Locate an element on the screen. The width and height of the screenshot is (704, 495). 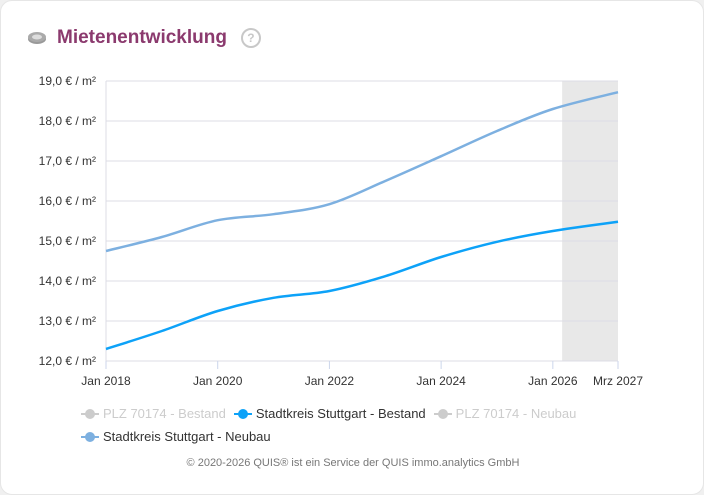
y-tick-label: 13,0 € / m² is located at coordinates (67, 321).